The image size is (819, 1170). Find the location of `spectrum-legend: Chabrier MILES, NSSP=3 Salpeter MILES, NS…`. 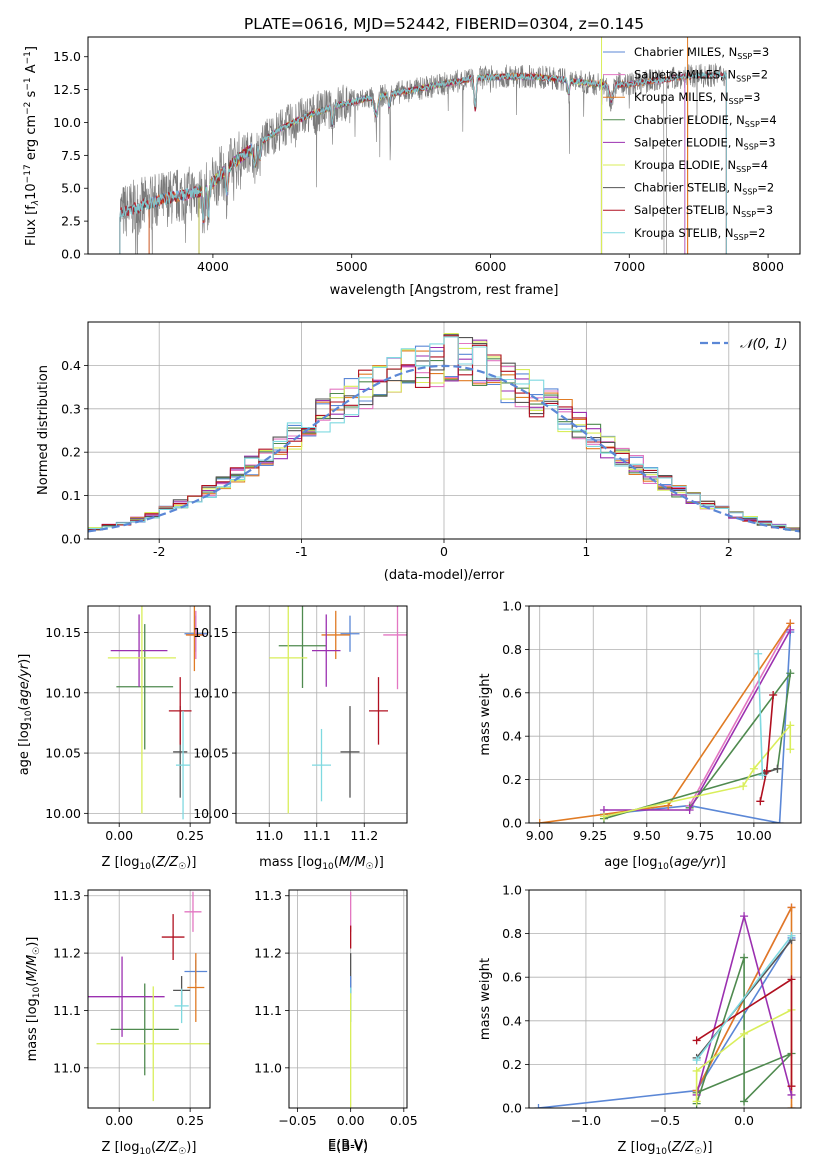

spectrum-legend: Chabrier MILES, NSSP=3 Salpeter MILES, NS… is located at coordinates (690, 143).